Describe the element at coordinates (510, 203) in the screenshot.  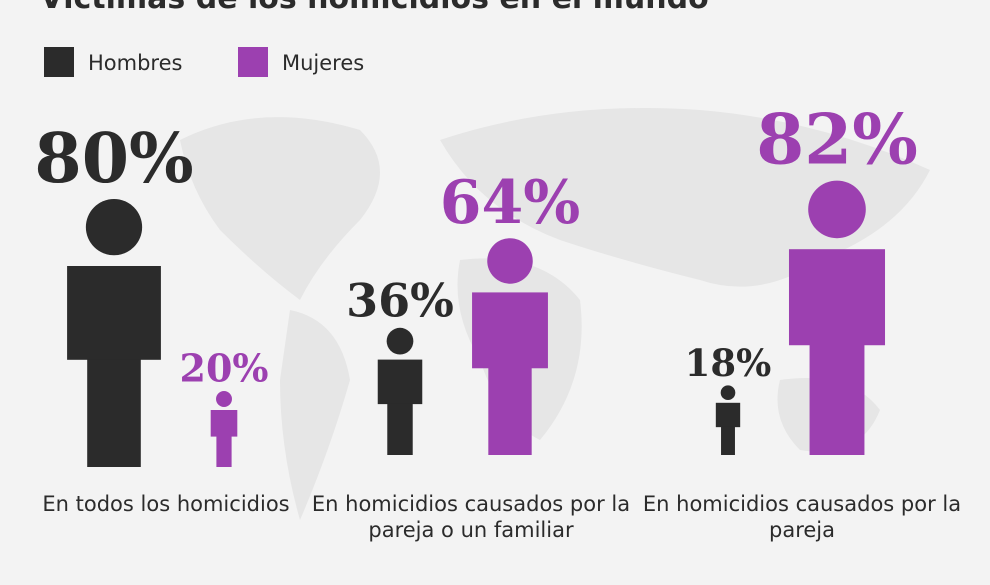
I see `value-label: 64%` at that location.